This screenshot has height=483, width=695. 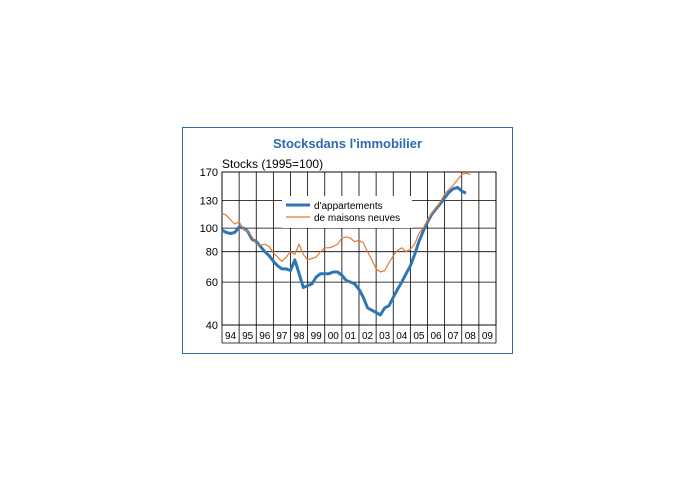 What do you see at coordinates (419, 336) in the screenshot?
I see `x-tick-label: 05` at bounding box center [419, 336].